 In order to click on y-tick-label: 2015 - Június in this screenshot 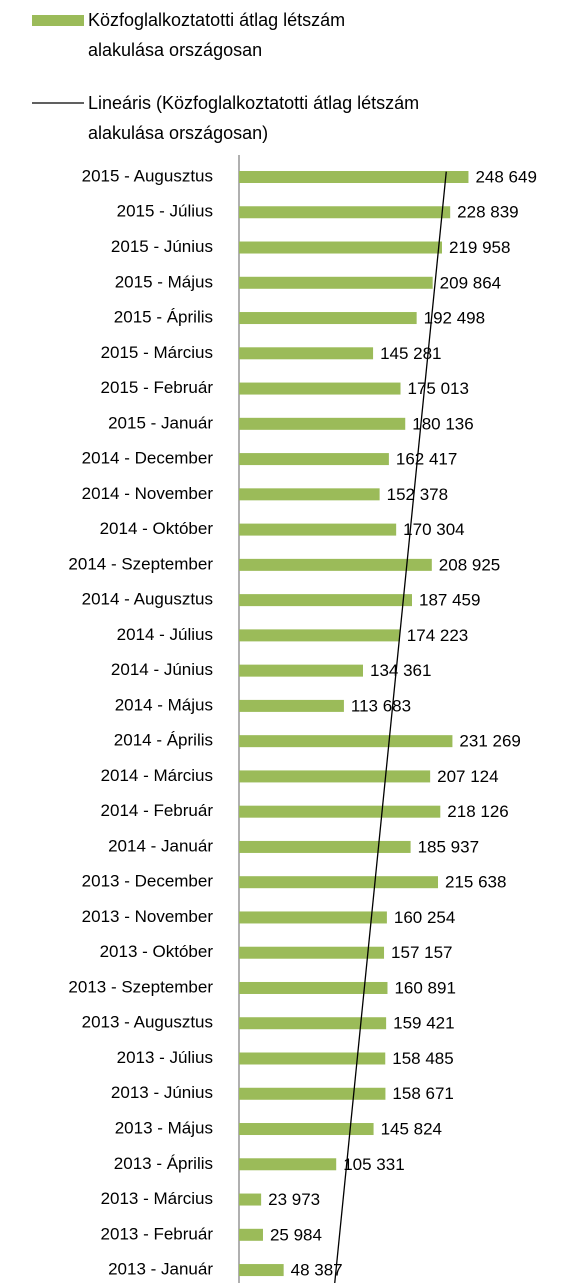, I will do `click(162, 246)`.